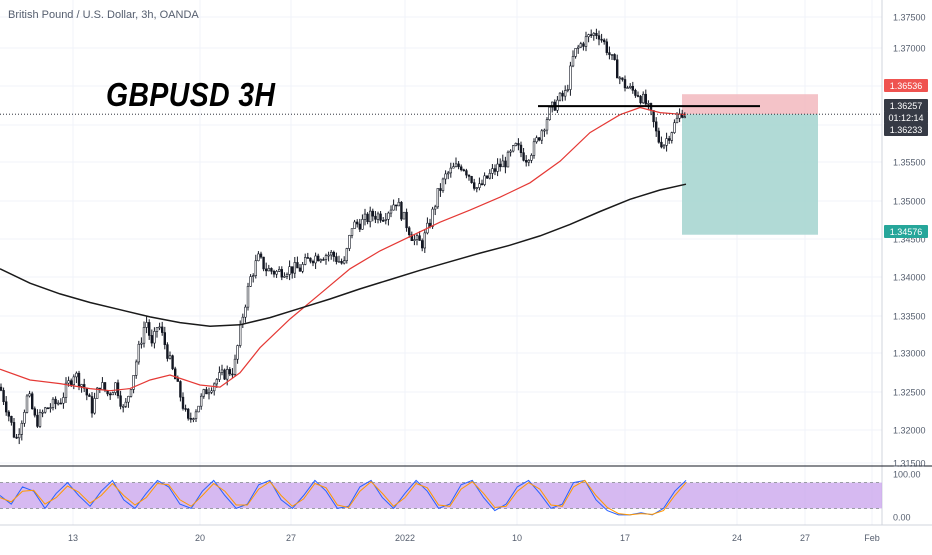 This screenshot has height=555, width=932. Describe the element at coordinates (906, 231) in the screenshot. I see `price-badge-bg` at that location.